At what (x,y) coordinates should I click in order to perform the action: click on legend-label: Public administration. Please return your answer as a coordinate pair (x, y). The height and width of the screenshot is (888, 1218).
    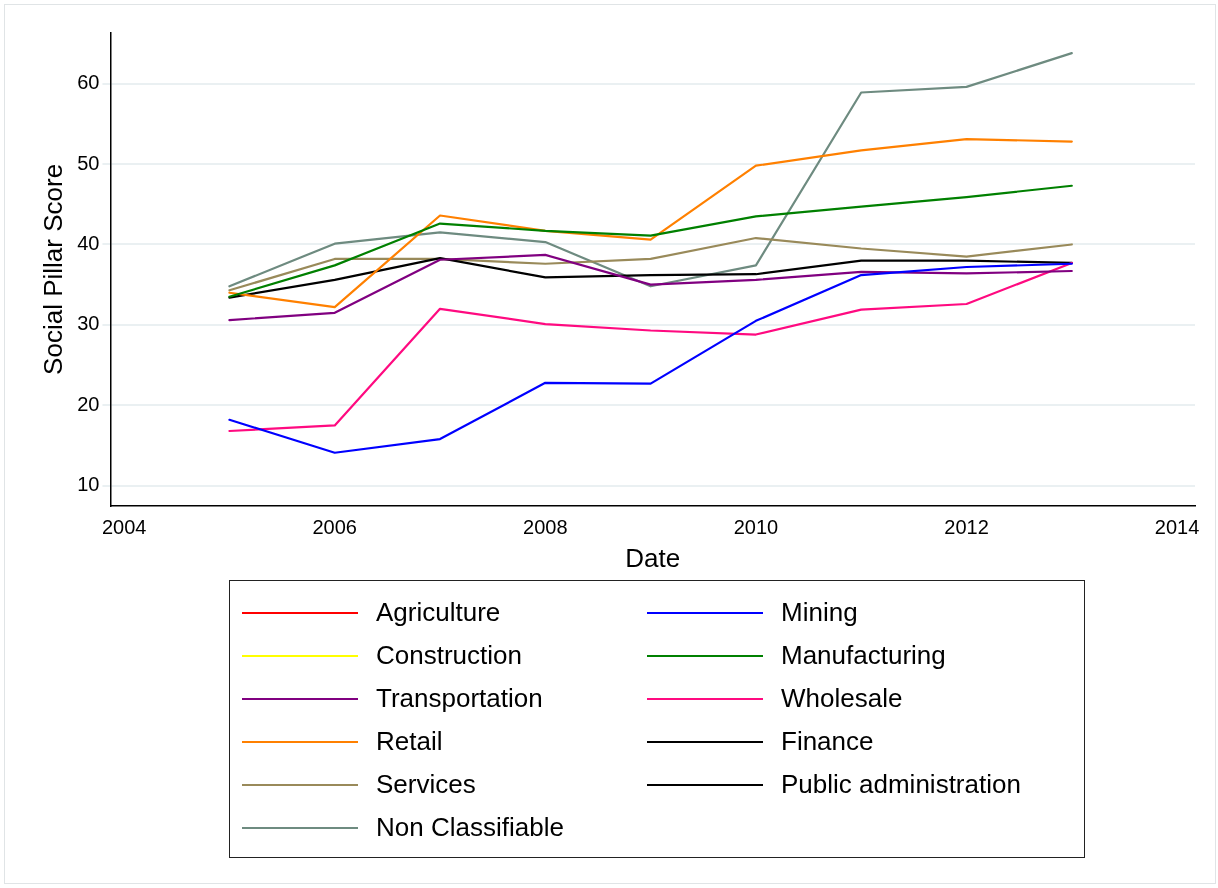
    Looking at the image, I should click on (901, 784).